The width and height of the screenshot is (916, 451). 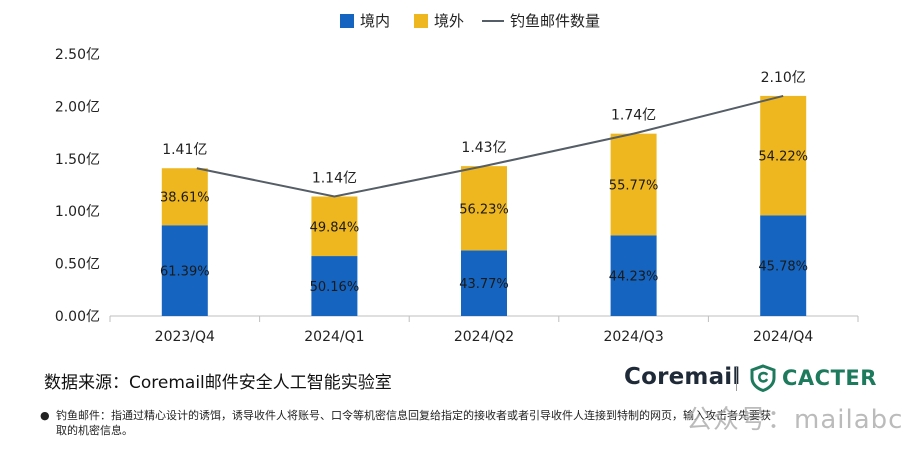 I want to click on bar-pct-label: 49.84%, so click(x=335, y=227).